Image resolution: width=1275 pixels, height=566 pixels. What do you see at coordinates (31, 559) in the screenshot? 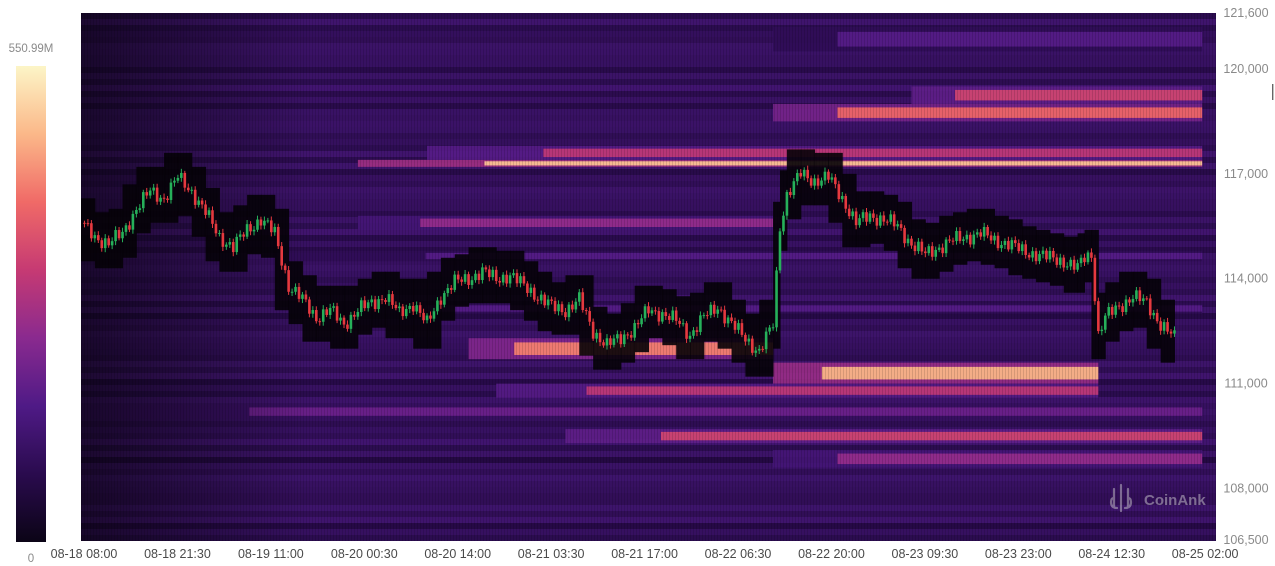
I see `colorbar-min-label: 0` at bounding box center [31, 559].